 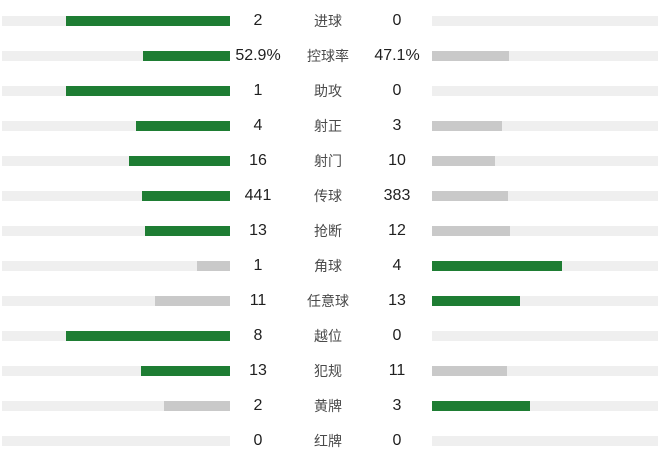 What do you see at coordinates (397, 370) in the screenshot?
I see `right-value: 11` at bounding box center [397, 370].